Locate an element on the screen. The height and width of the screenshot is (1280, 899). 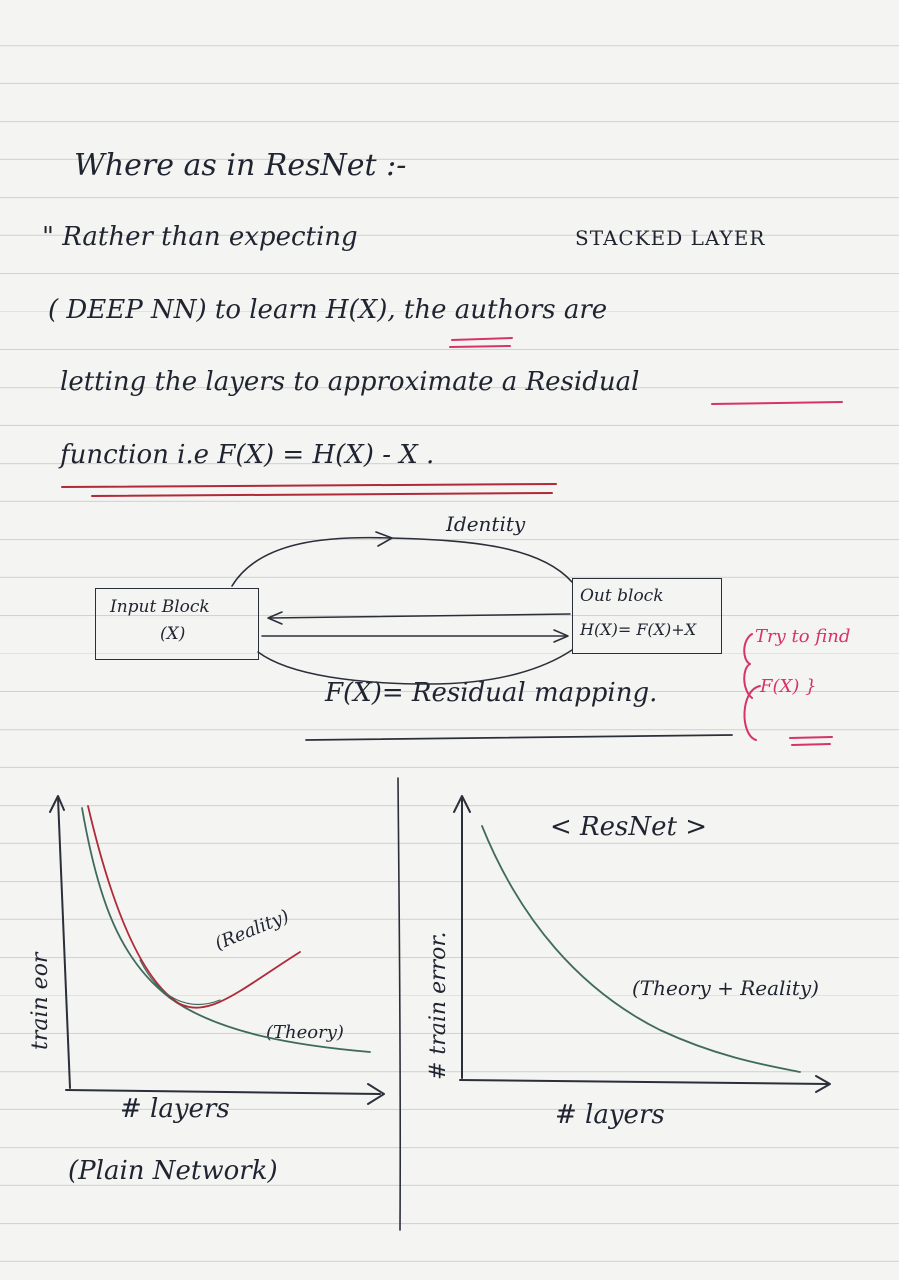
underline-function is located at coordinates (309, 490).